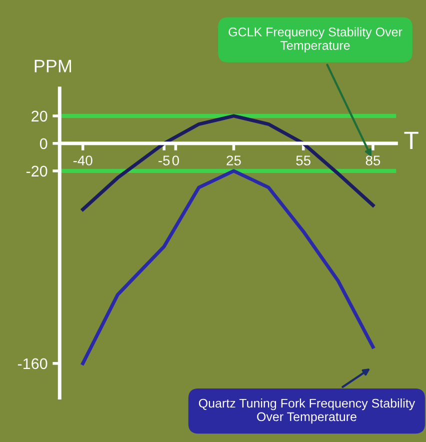 This screenshot has height=442, width=426. Describe the element at coordinates (44, 144) in the screenshot. I see `y-tick-label: 0` at that location.